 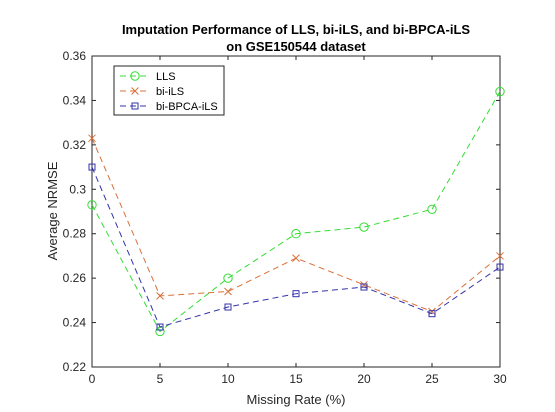 What do you see at coordinates (75, 323) in the screenshot?
I see `y-tick-label: 0.24` at bounding box center [75, 323].